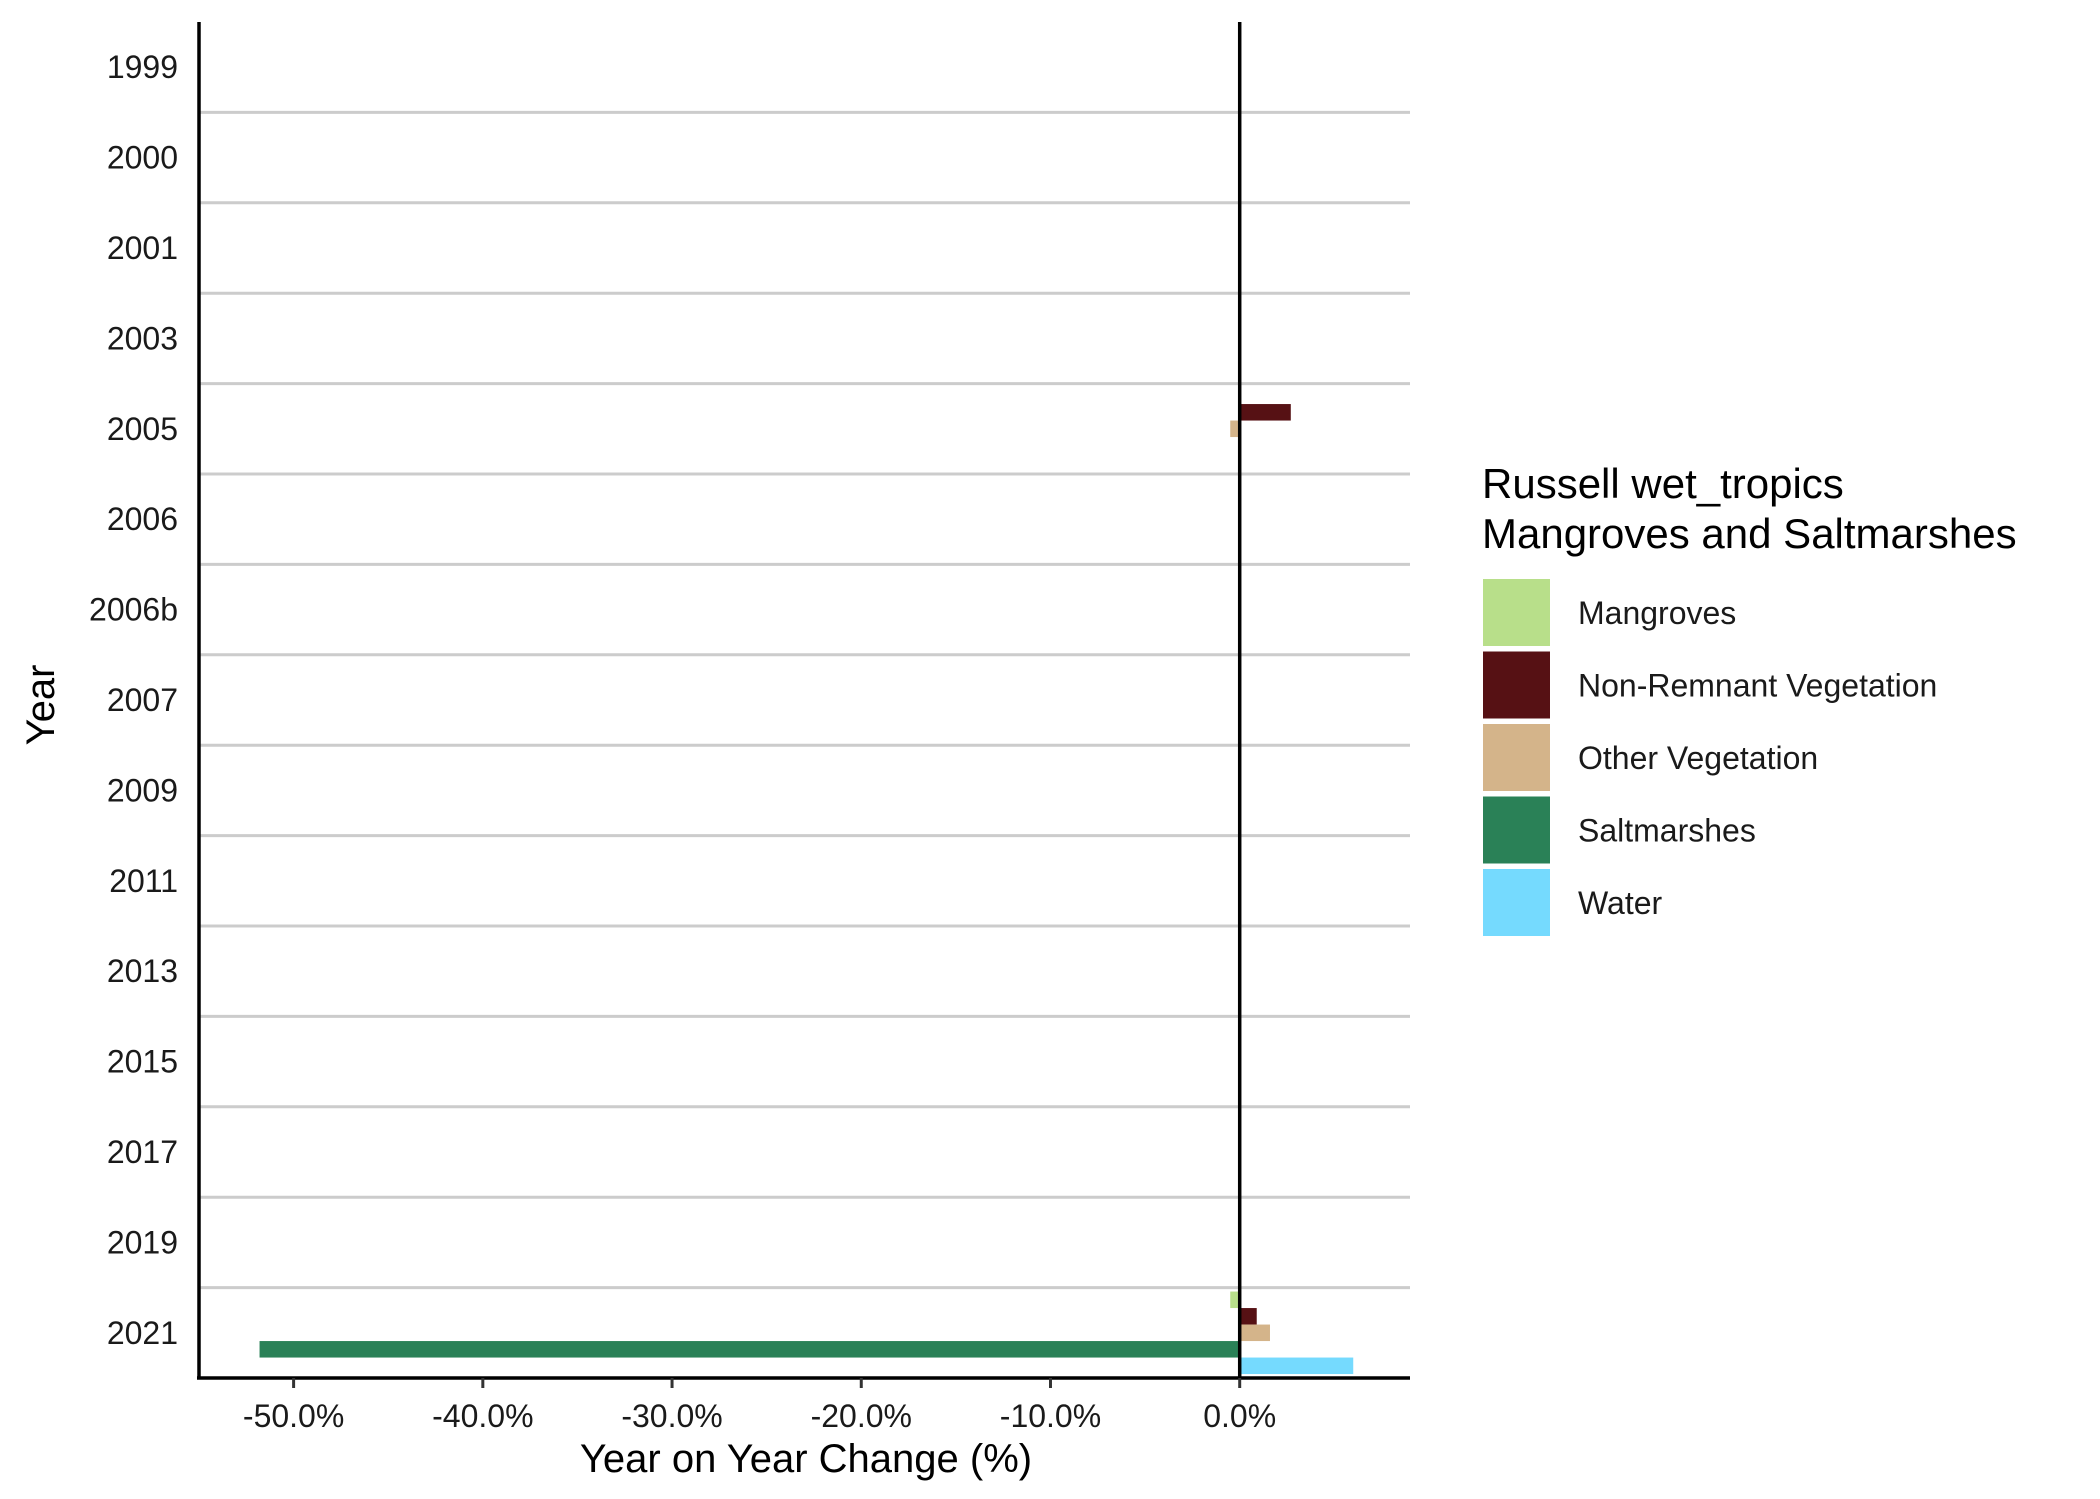 This screenshot has height=1499, width=2100. Describe the element at coordinates (142, 1062) in the screenshot. I see `y-tick-label: 2015` at that location.